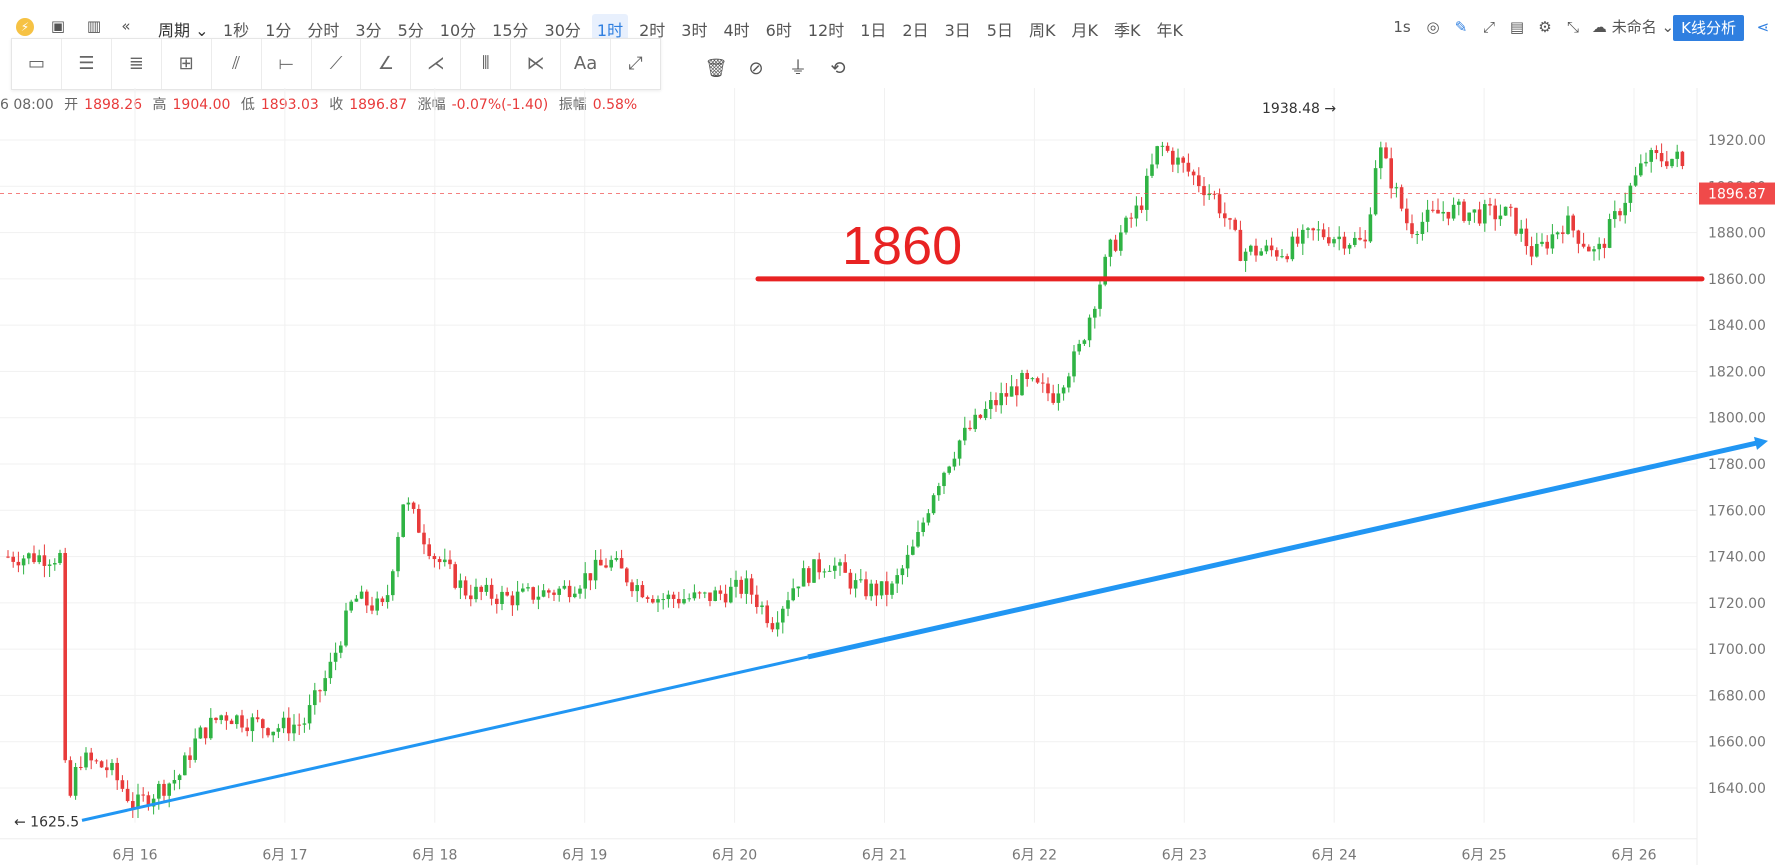 The height and width of the screenshot is (865, 1782). I want to click on period-tab: 3时, so click(694, 30).